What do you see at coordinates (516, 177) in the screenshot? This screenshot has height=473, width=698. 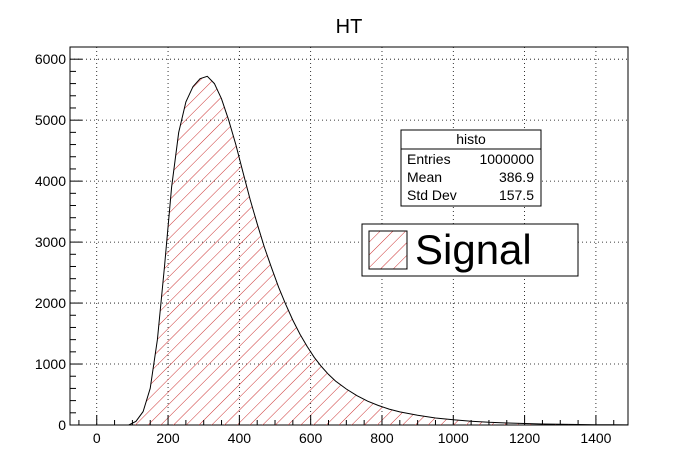 I see `stats-mean-value: 386.9` at bounding box center [516, 177].